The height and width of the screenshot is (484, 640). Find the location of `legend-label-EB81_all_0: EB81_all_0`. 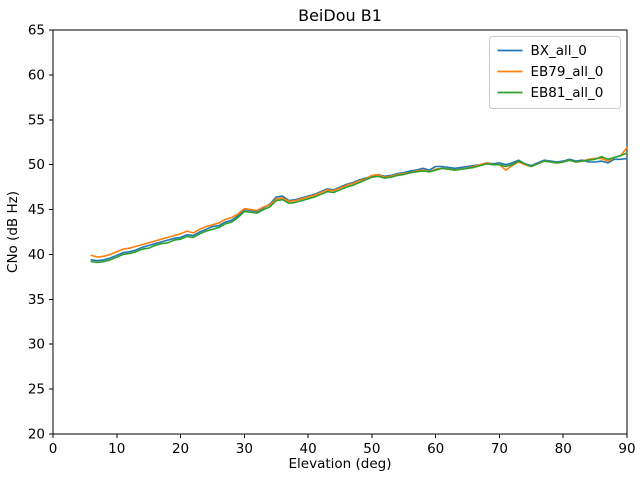

legend-label-EB81_all_0: EB81_all_0 is located at coordinates (567, 93).